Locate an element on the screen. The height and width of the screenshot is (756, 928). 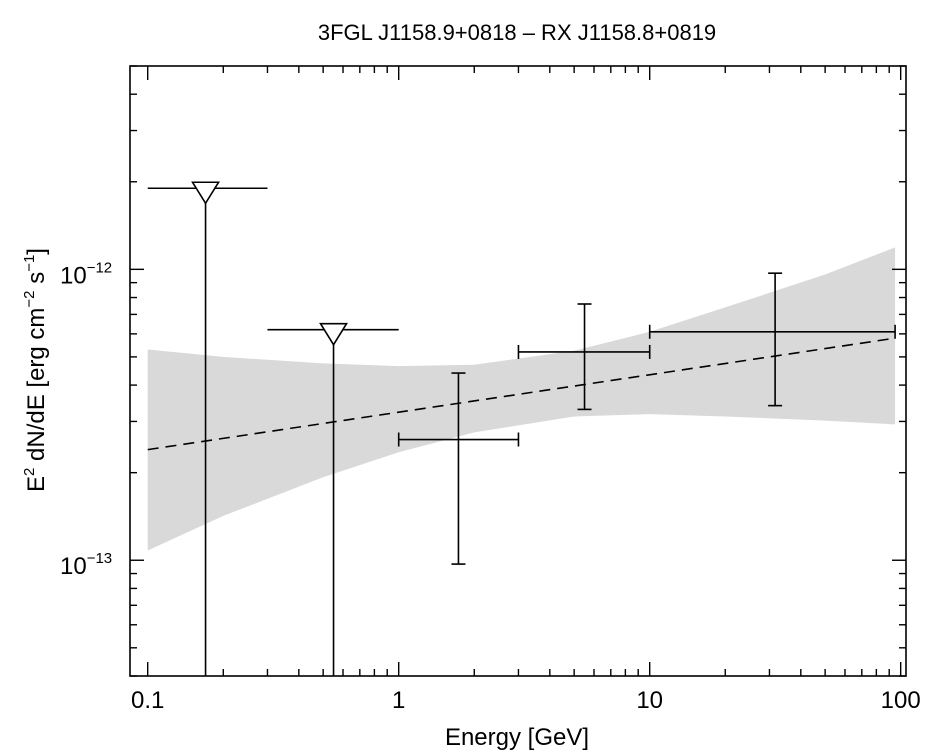
x-tick-label: 1 is located at coordinates (398, 700).